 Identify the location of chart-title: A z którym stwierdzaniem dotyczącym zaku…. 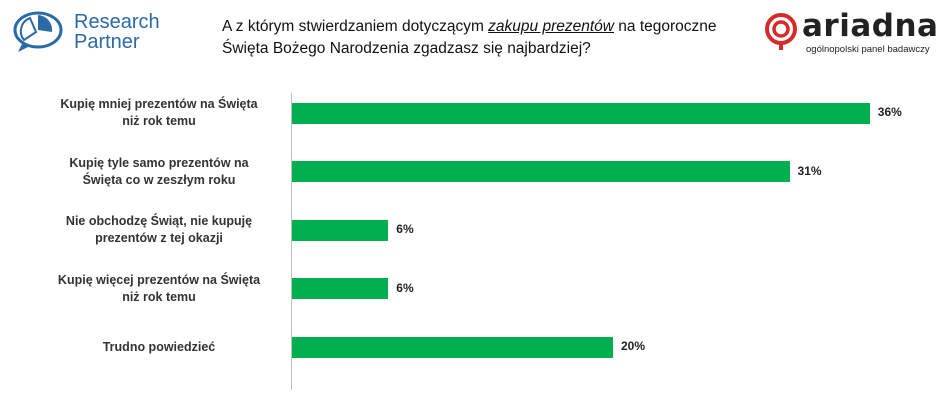
(472, 38).